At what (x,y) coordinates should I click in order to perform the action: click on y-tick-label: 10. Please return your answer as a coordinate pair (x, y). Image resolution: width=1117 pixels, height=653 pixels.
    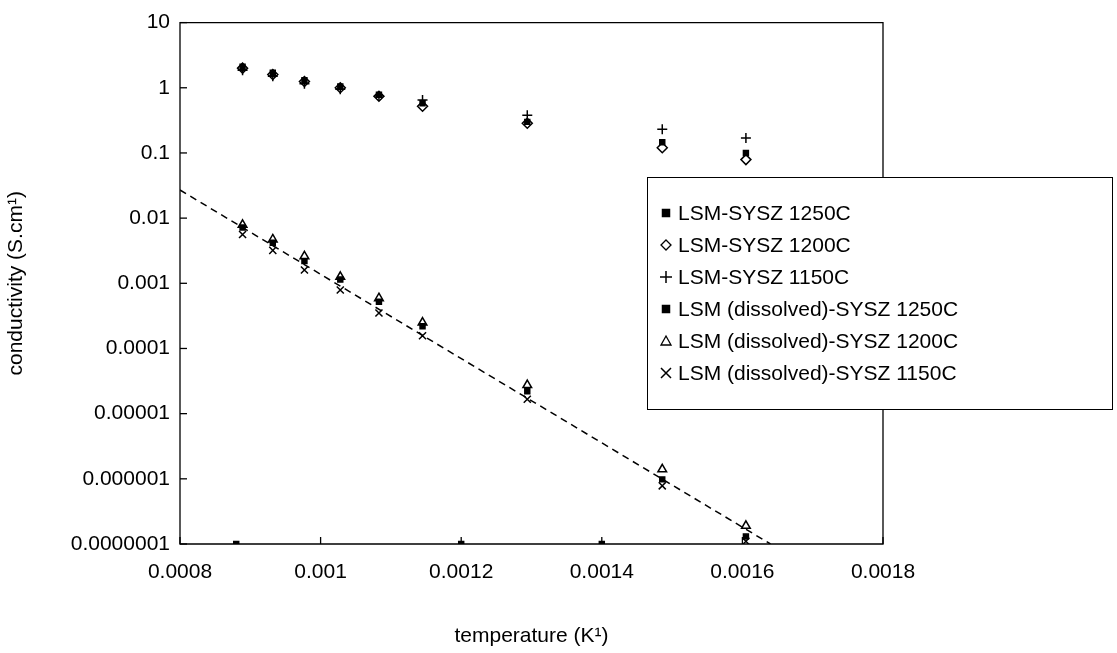
    Looking at the image, I should click on (158, 21).